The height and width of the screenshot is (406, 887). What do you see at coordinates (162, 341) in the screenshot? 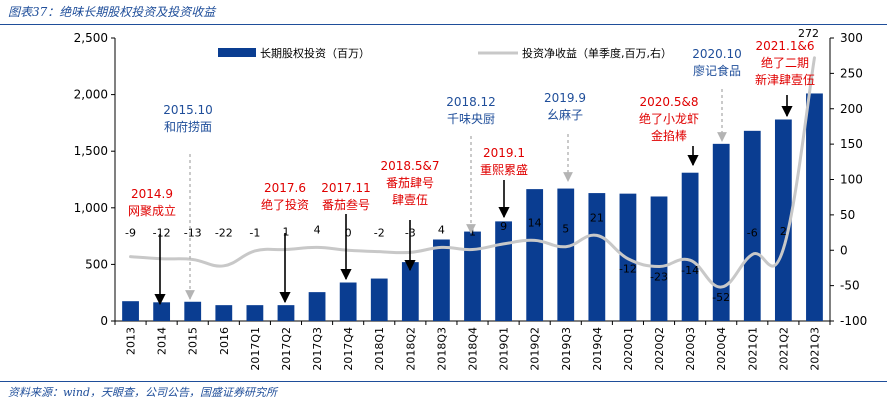
I see `x-tick-label: 2014` at bounding box center [162, 341].